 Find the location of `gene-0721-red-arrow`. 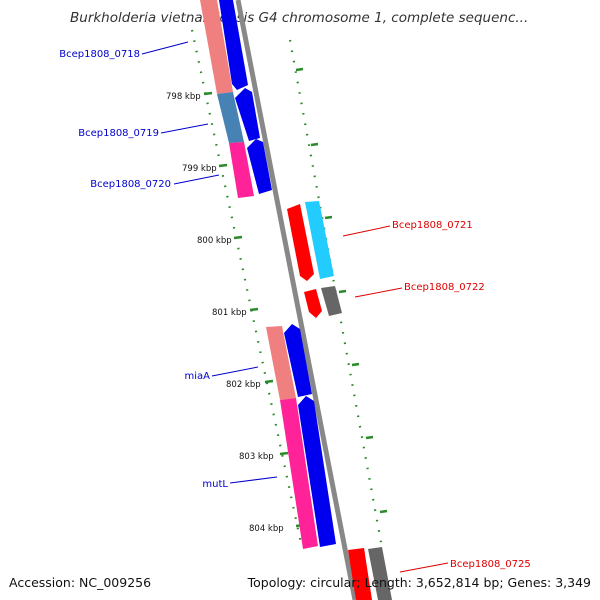

gene-0721-red-arrow is located at coordinates (300, 242).